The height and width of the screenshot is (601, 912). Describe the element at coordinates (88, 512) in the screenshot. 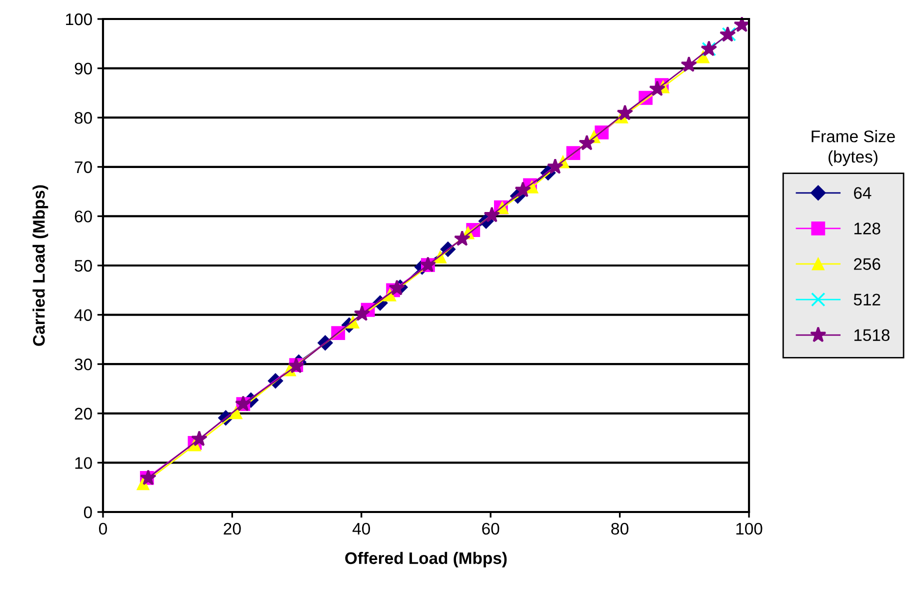

I see `y-tick-label: 0` at that location.